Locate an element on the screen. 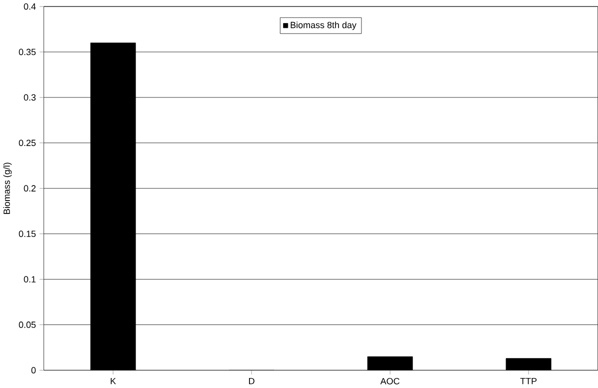 Image resolution: width=598 pixels, height=388 pixels. x-tick-label: AOC is located at coordinates (390, 381).